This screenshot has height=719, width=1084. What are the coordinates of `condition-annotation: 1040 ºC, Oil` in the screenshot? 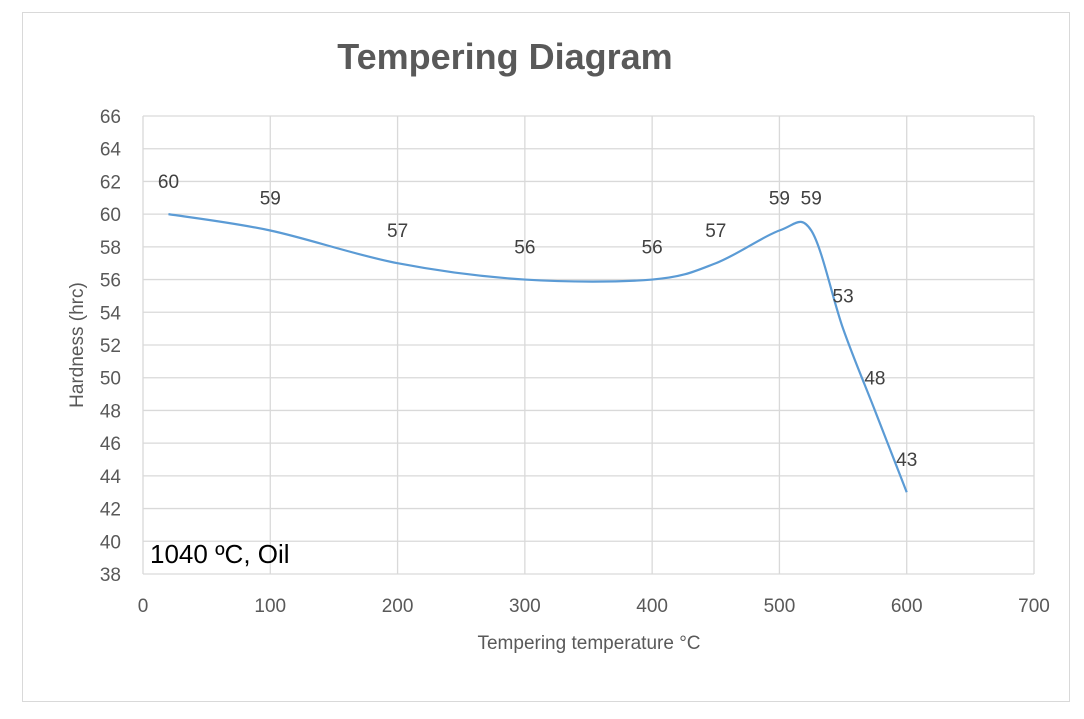 It's located at (220, 554).